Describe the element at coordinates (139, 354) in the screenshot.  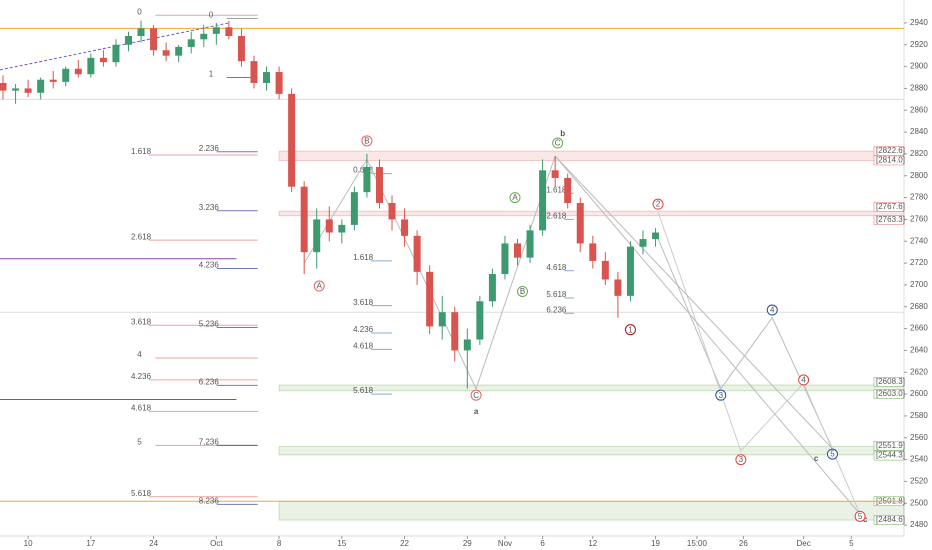
I see `fib-label: 4` at that location.